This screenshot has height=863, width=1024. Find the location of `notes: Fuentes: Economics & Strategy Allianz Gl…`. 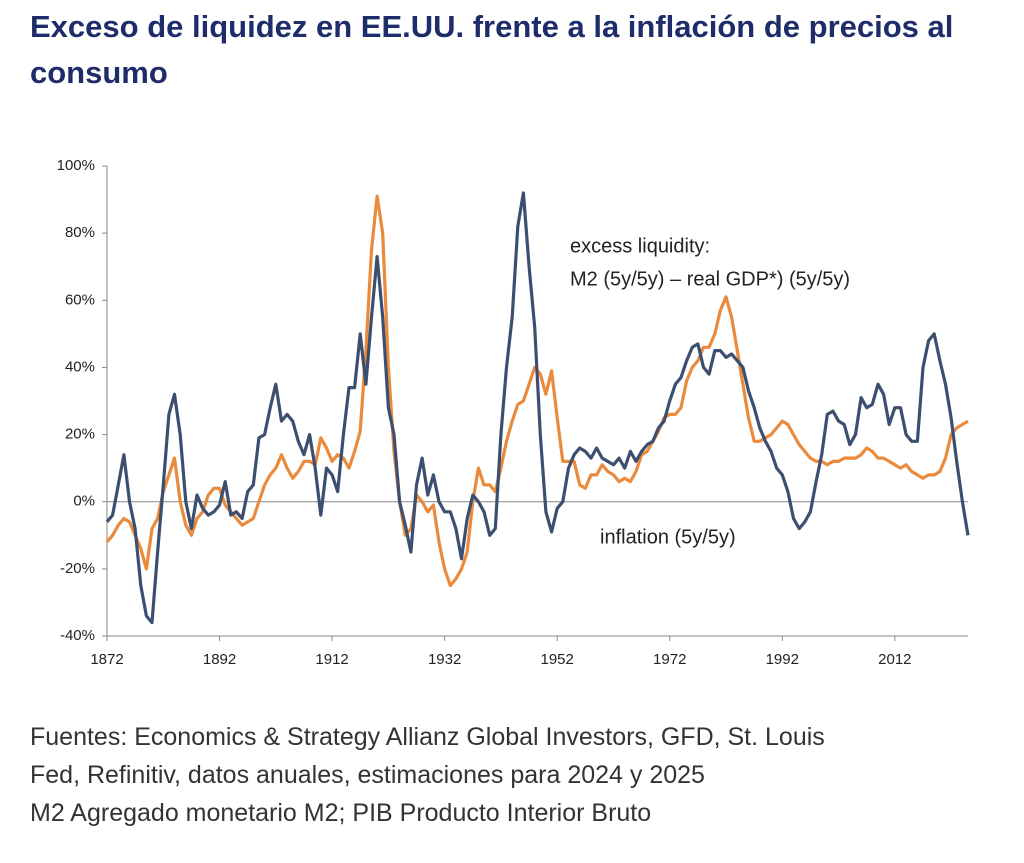

notes: Fuentes: Economics & Strategy Allianz Gl… is located at coordinates (427, 775).